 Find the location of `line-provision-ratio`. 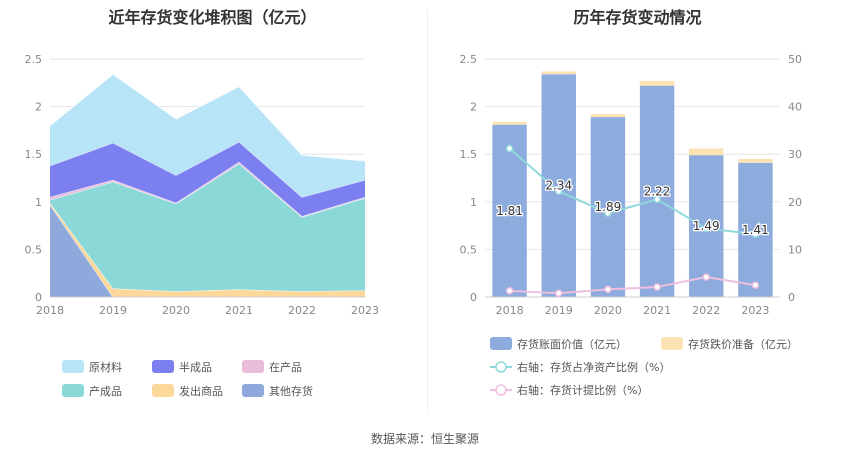

line-provision-ratio is located at coordinates (632, 285).